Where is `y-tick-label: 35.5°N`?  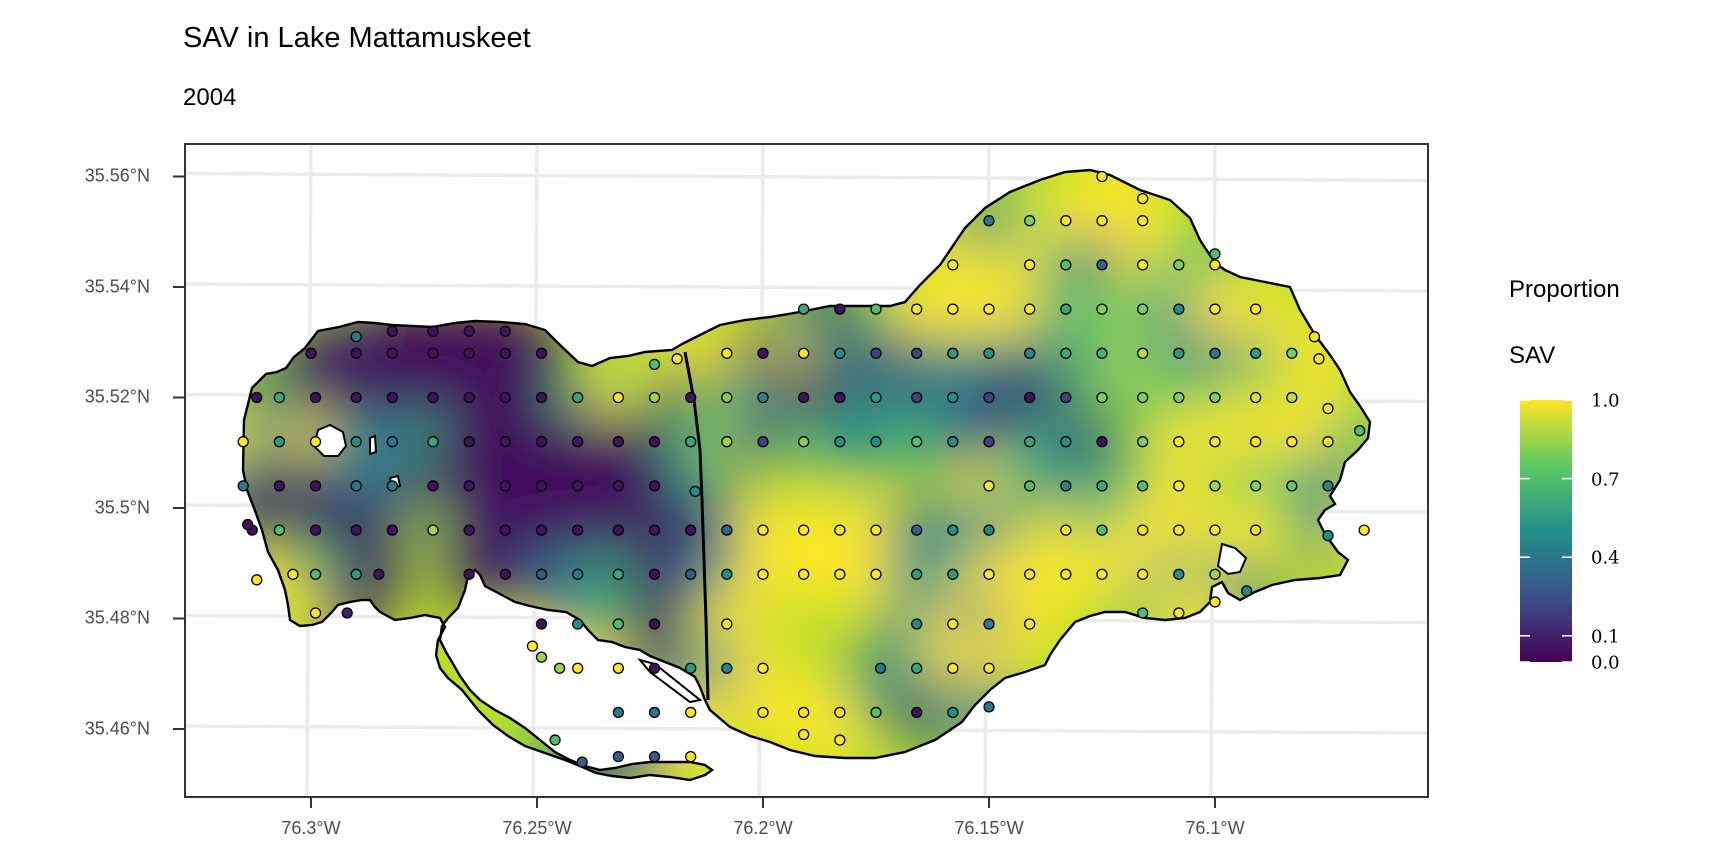
y-tick-label: 35.5°N is located at coordinates (122, 507).